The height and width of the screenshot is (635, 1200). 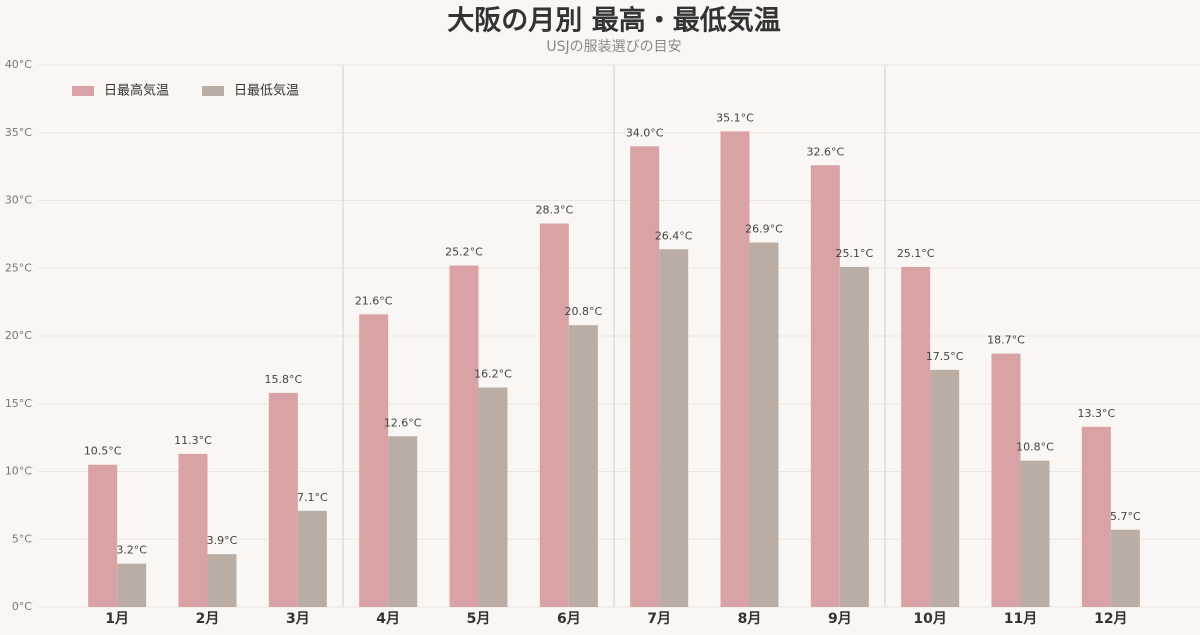 What do you see at coordinates (735, 117) in the screenshot?
I see `data-label: 35.1°C` at bounding box center [735, 117].